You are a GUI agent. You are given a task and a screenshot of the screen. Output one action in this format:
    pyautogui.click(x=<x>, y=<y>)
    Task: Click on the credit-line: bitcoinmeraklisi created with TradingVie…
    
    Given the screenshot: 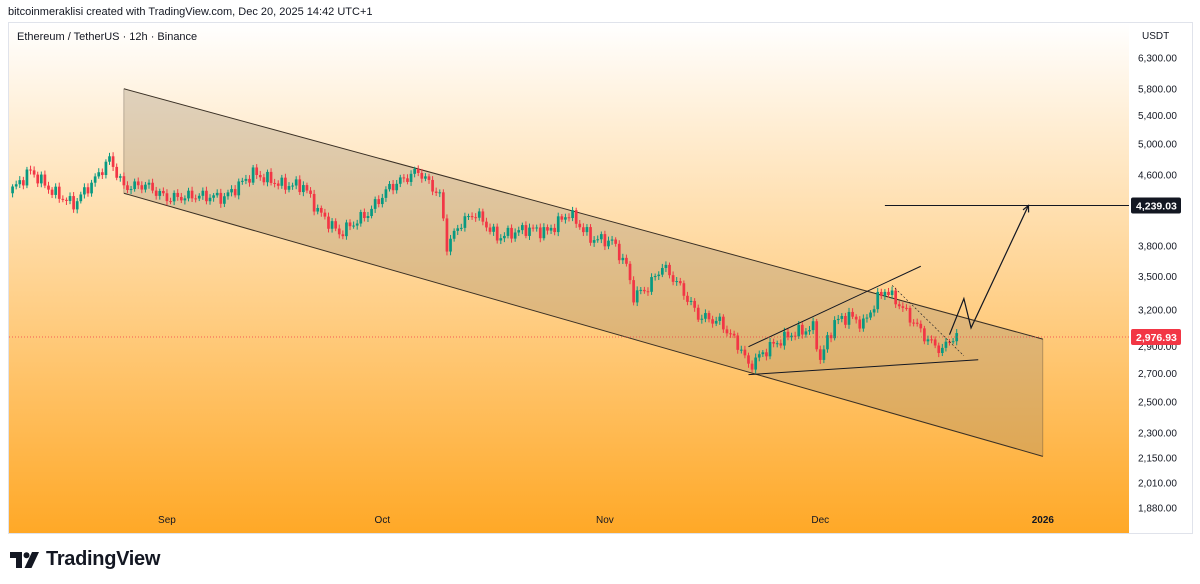 What is the action you would take?
    pyautogui.click(x=190, y=12)
    